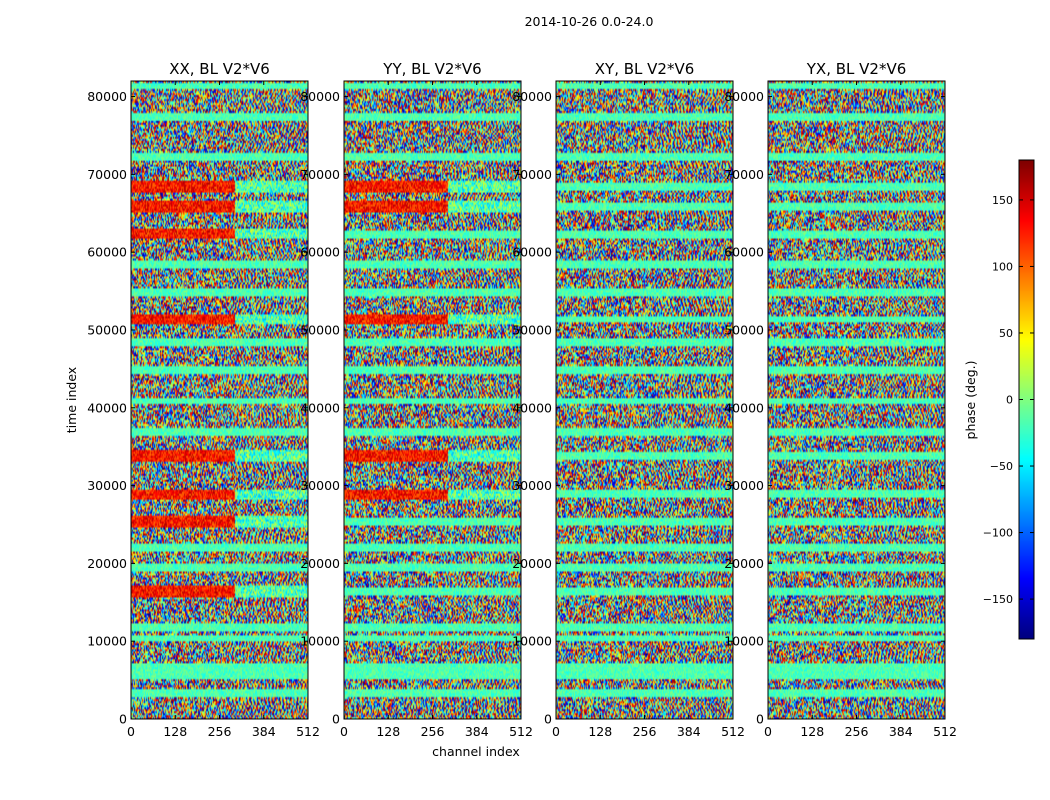 Image resolution: width=1050 pixels, height=800 pixels. I want to click on colorbar-tick-label: −100, so click(998, 533).